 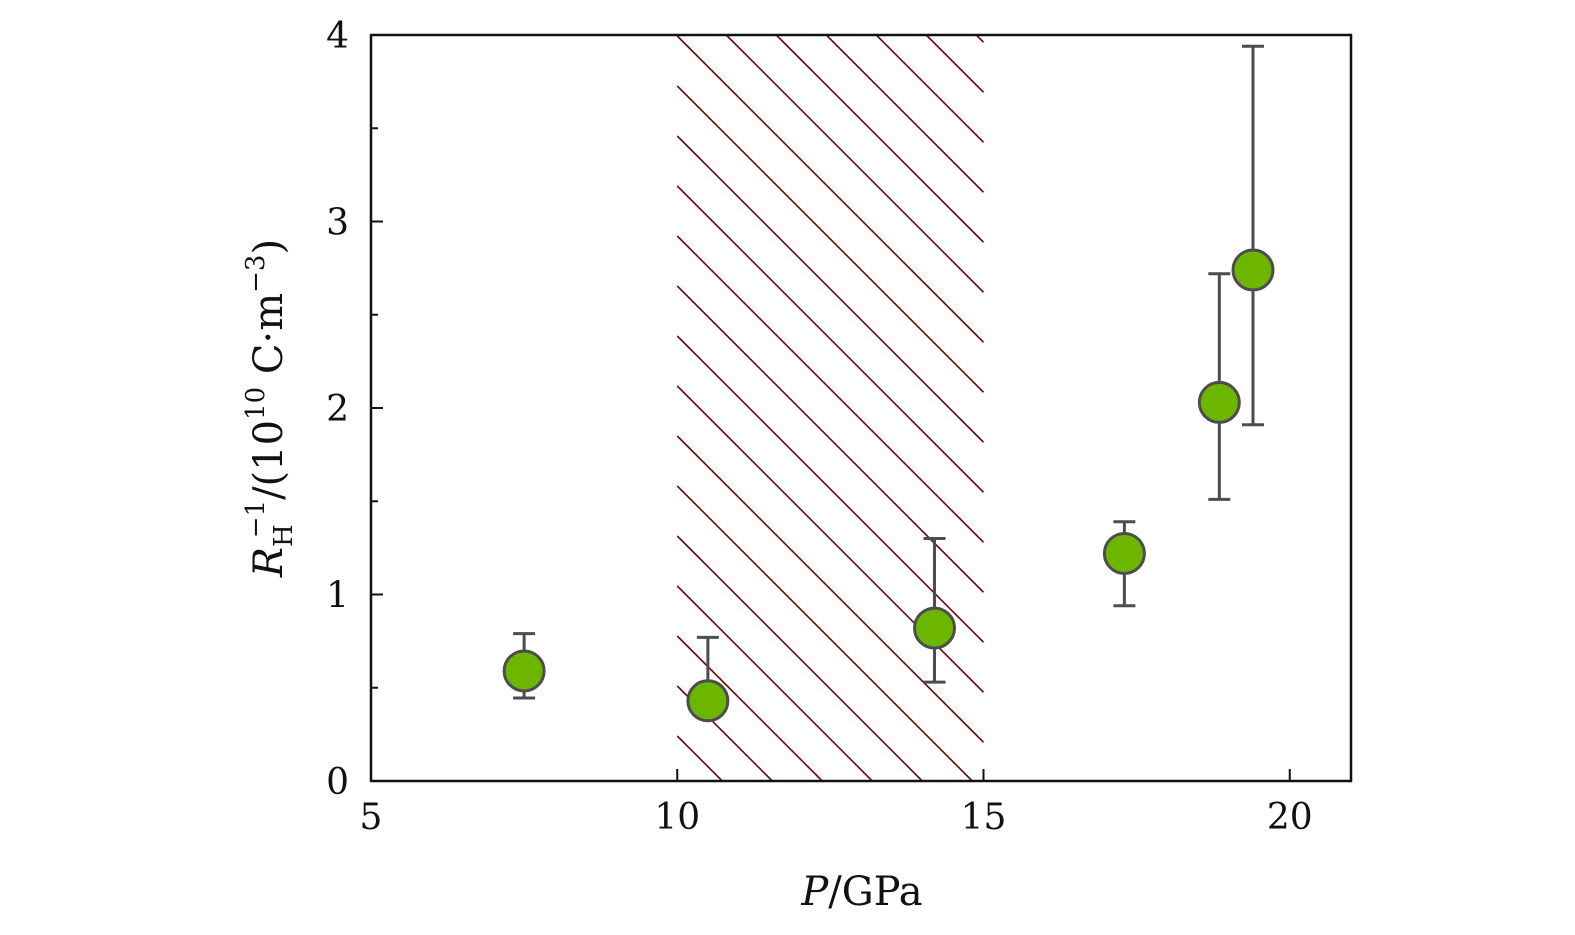 What do you see at coordinates (984, 817) in the screenshot?
I see `x-tick-label: 15` at bounding box center [984, 817].